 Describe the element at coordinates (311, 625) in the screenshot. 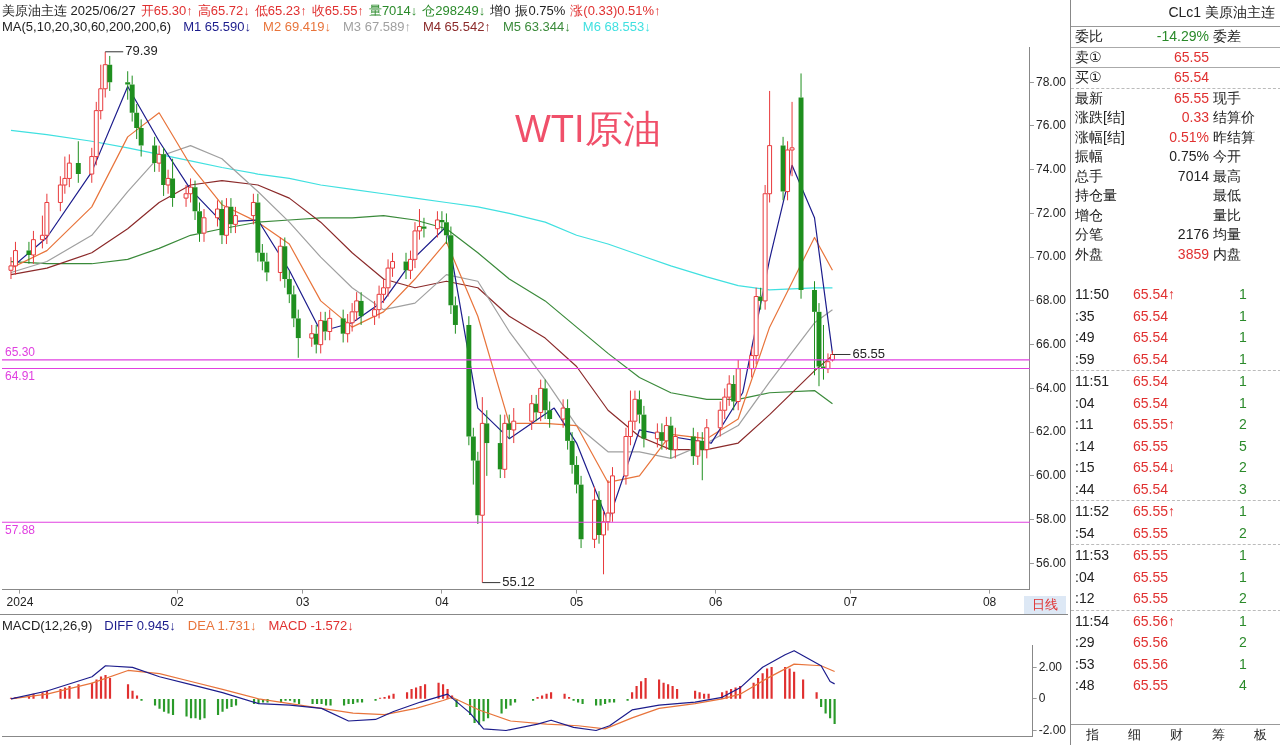

I see `text: MACD -1.572↓` at that location.